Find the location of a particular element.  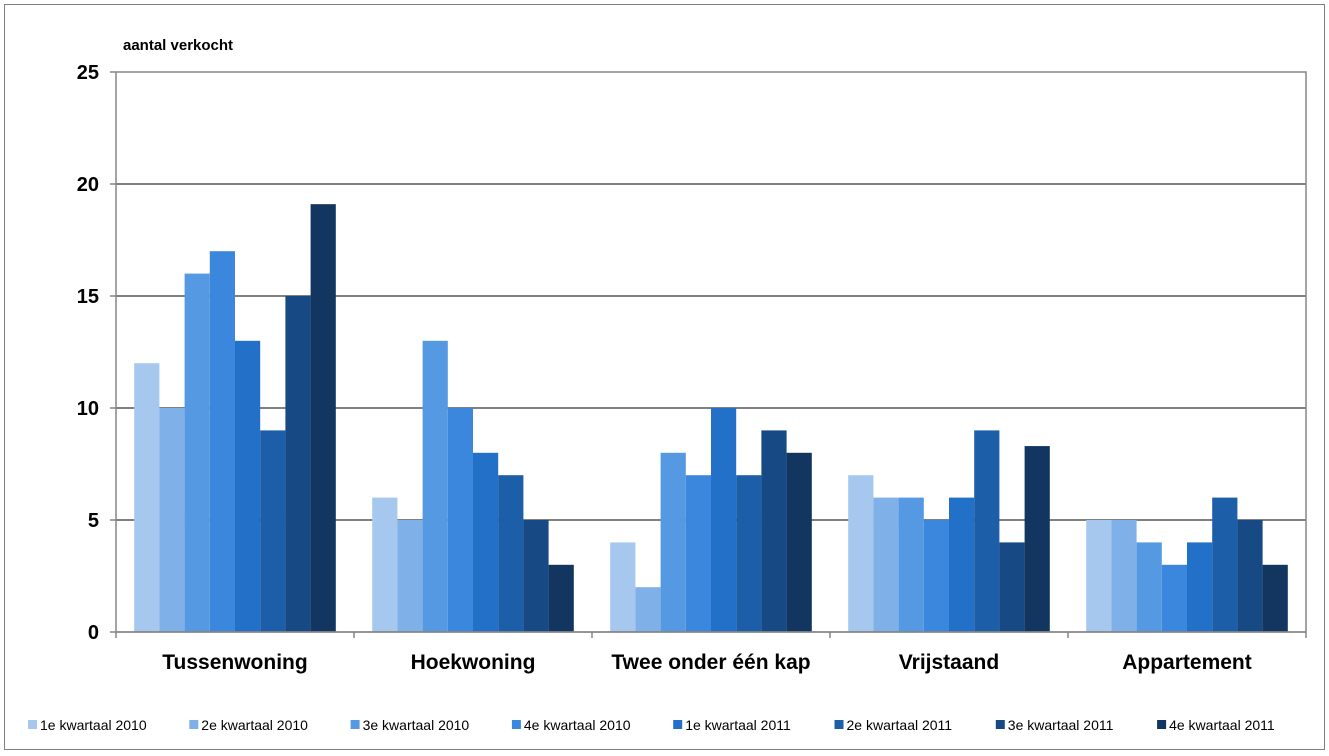

x-tick-label: Tussenwoning is located at coordinates (234, 662).